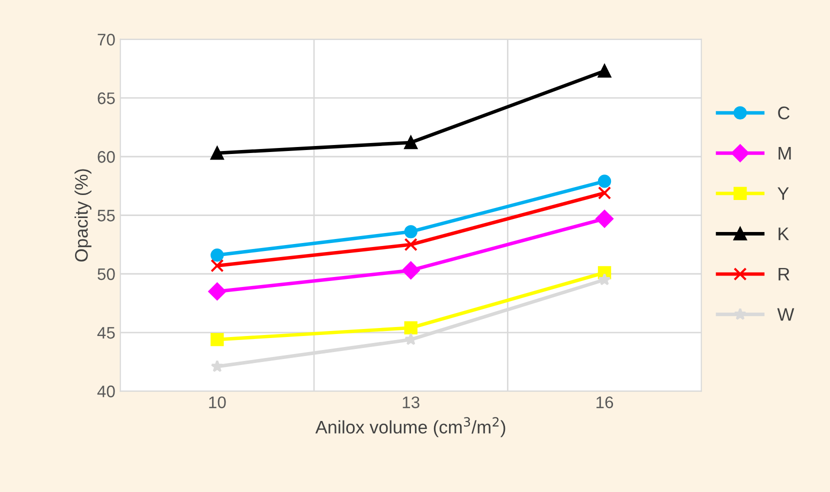 This screenshot has height=492, width=830. Describe the element at coordinates (410, 427) in the screenshot. I see `x-axis-title: Anilox volume (cm$^{3}$/m$^{2}$)` at that location.